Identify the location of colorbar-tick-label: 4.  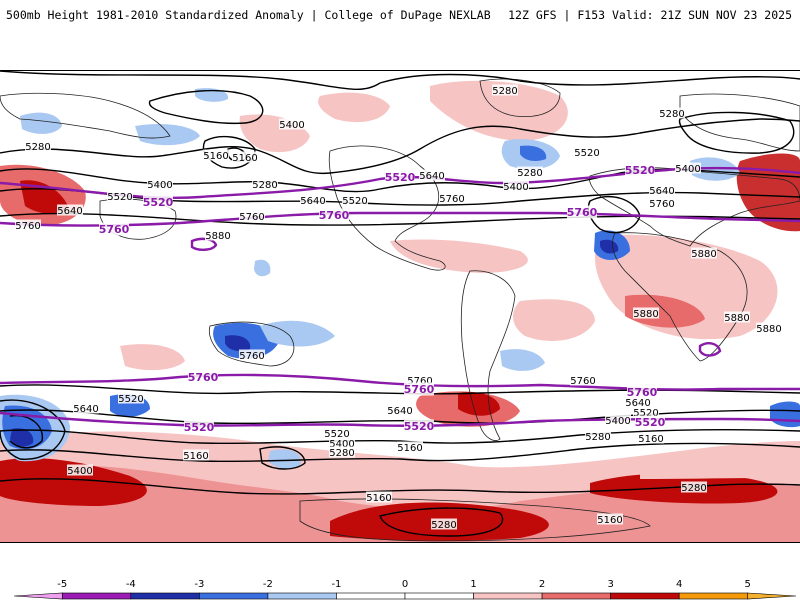
(679, 584).